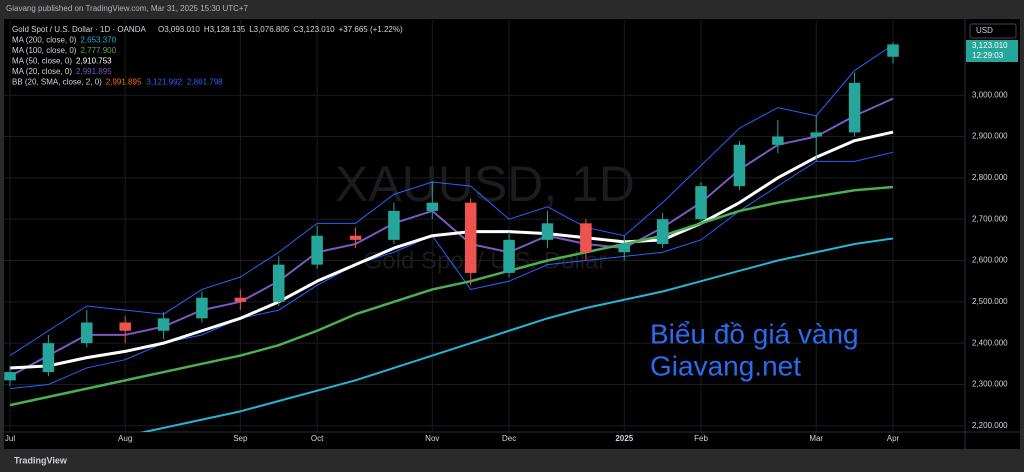 The height and width of the screenshot is (472, 1024). What do you see at coordinates (314, 29) in the screenshot?
I see `legend-ohlc: C3,123.010` at bounding box center [314, 29].